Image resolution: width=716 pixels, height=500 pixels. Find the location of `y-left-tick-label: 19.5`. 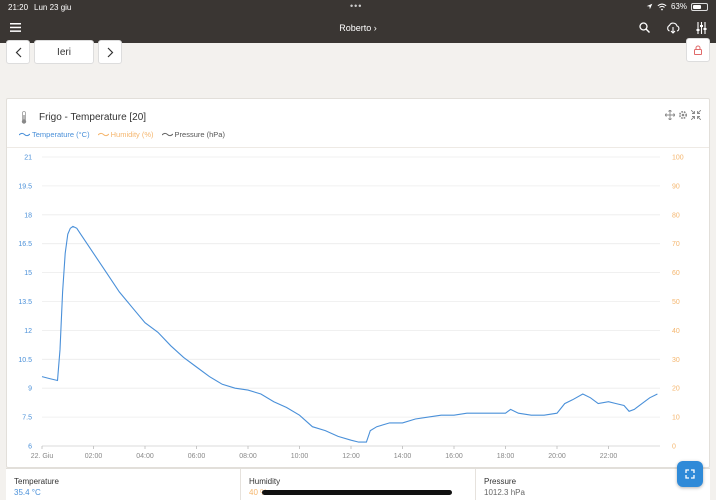

y-left-tick-label: 19.5 is located at coordinates (25, 186).